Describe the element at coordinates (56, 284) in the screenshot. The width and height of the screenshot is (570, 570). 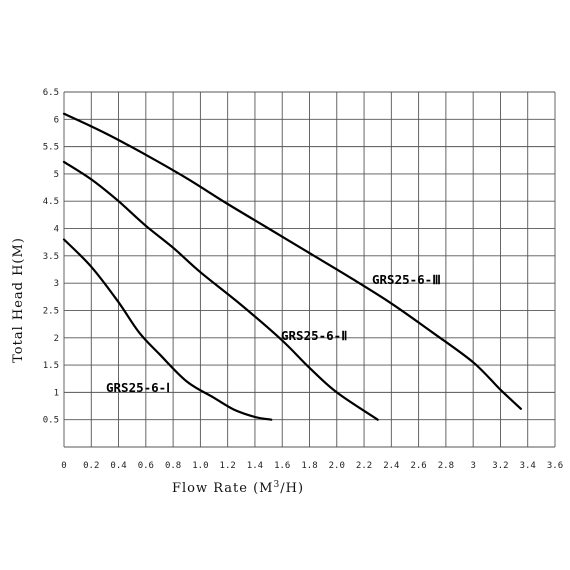
I see `y-tick-label: 3` at that location.